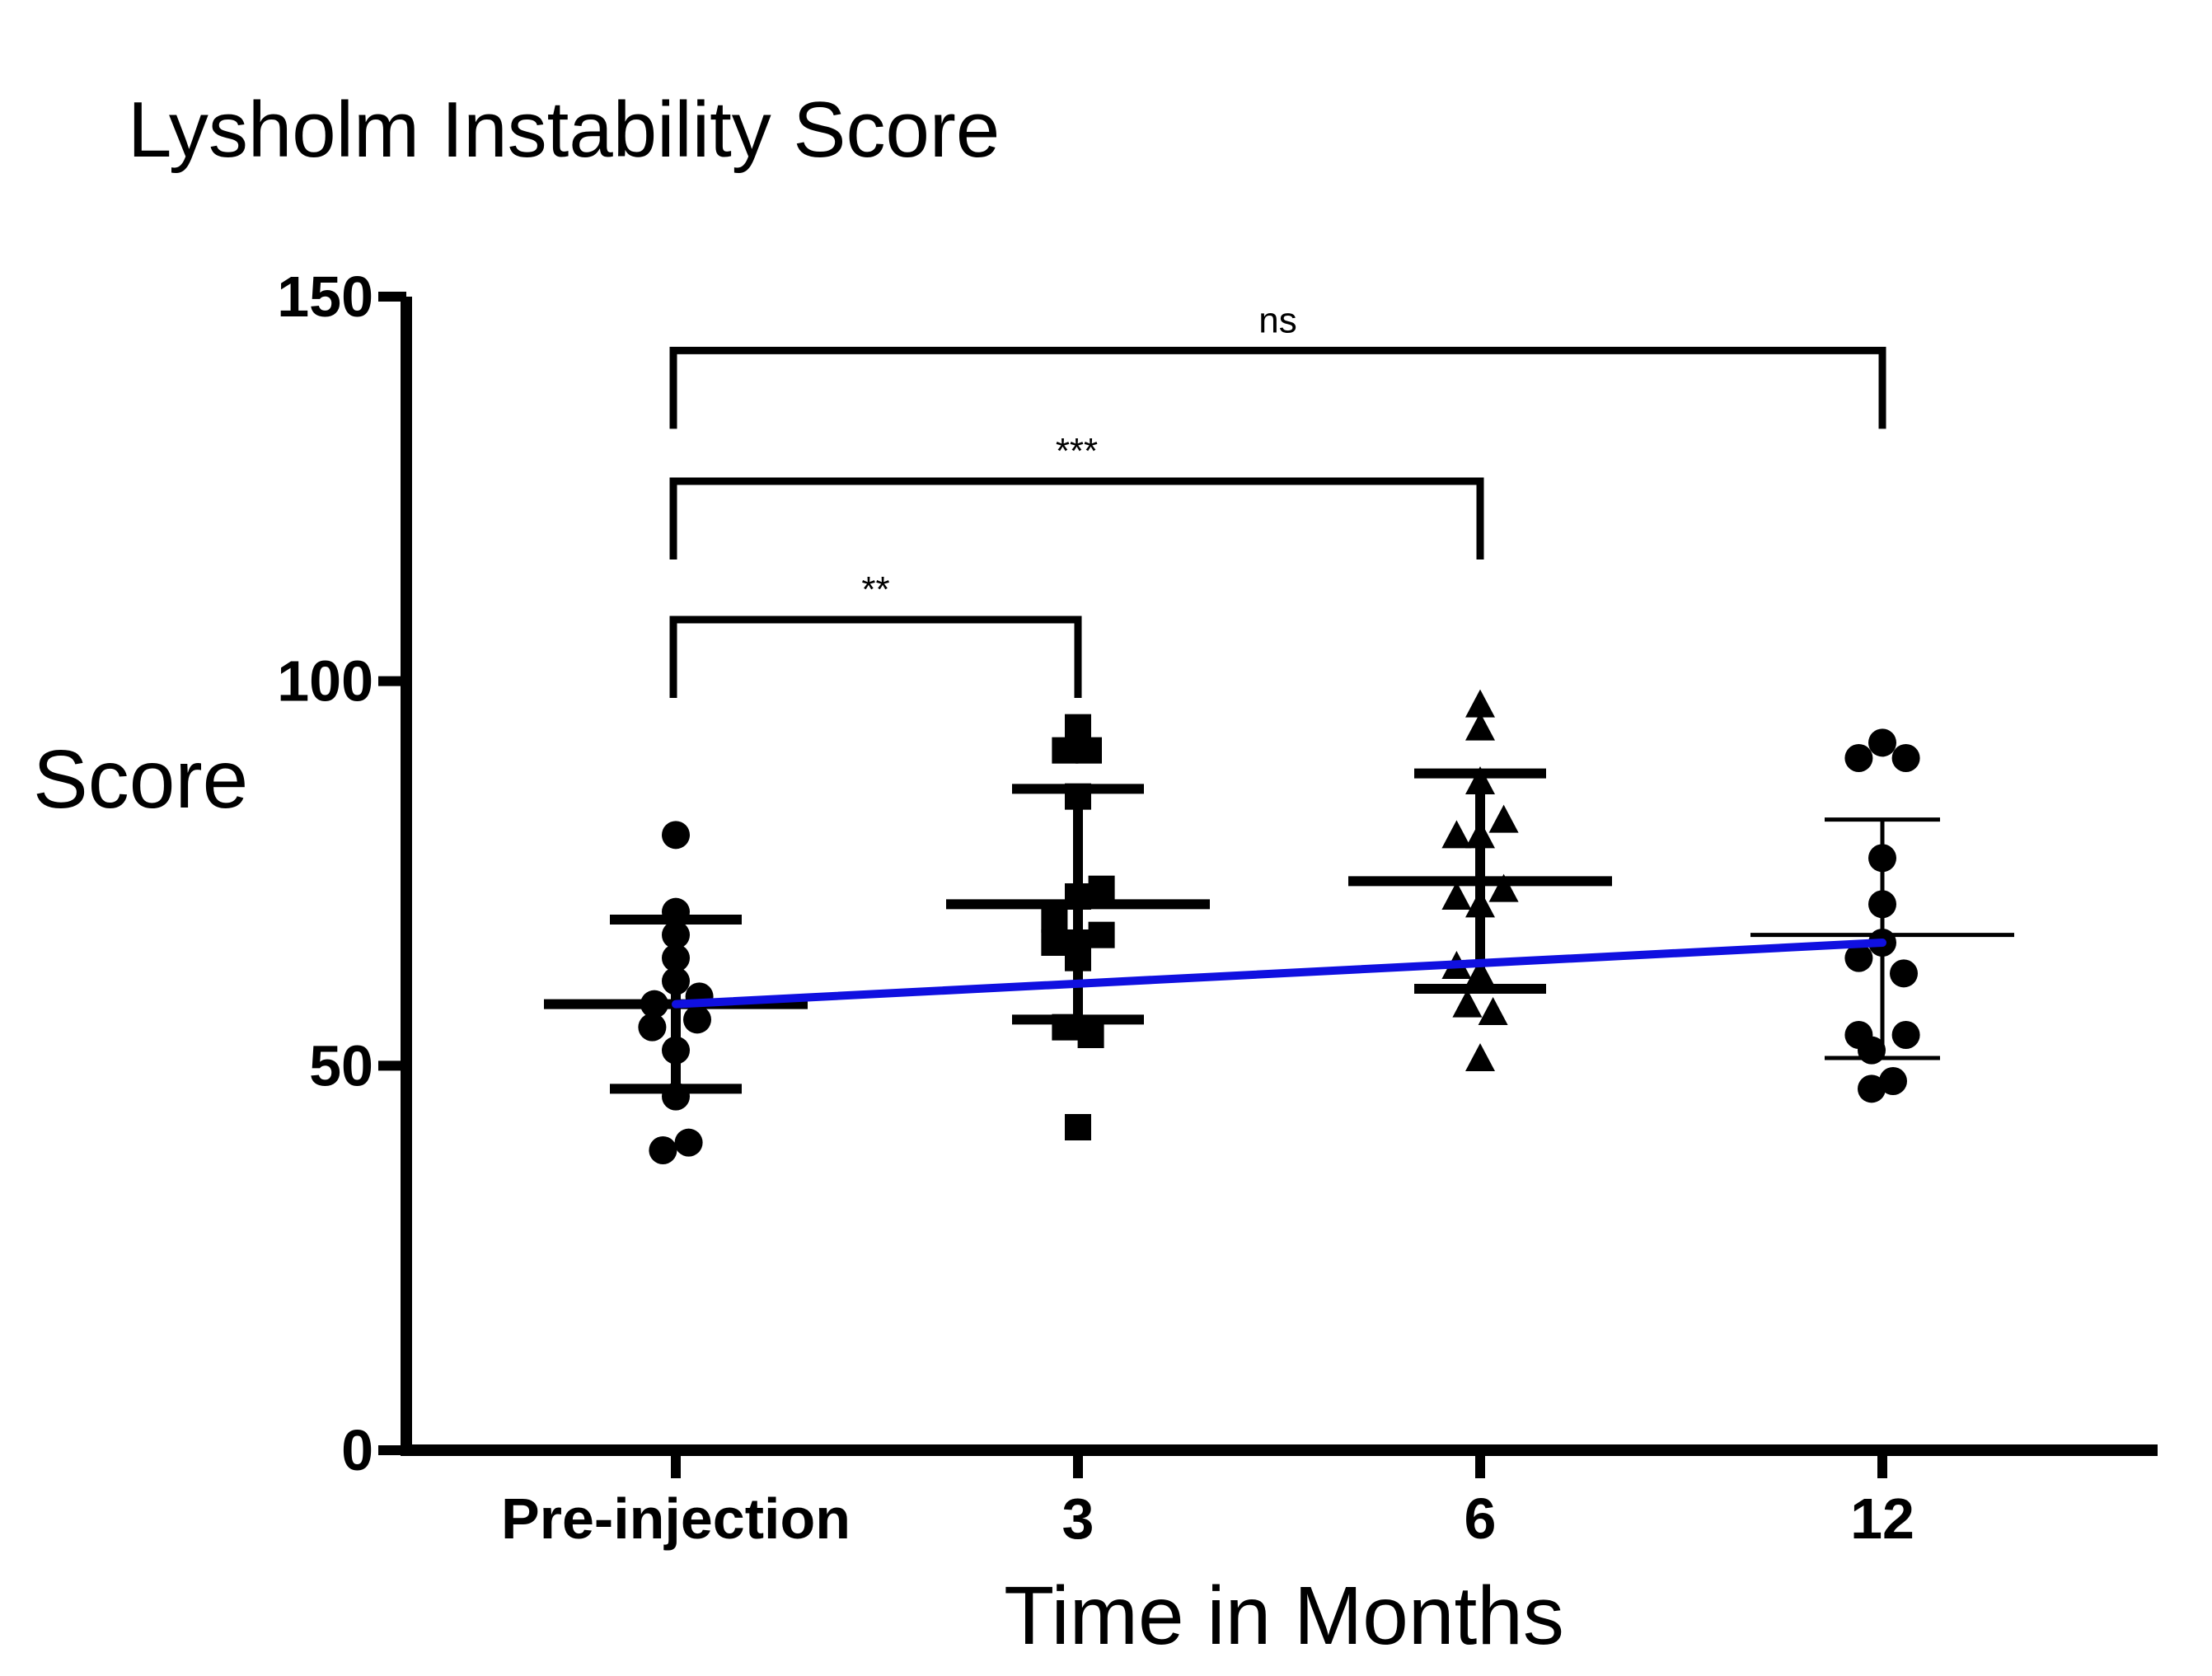 The image size is (2212, 1676). I want to click on y-axis-title: Score, so click(141, 780).